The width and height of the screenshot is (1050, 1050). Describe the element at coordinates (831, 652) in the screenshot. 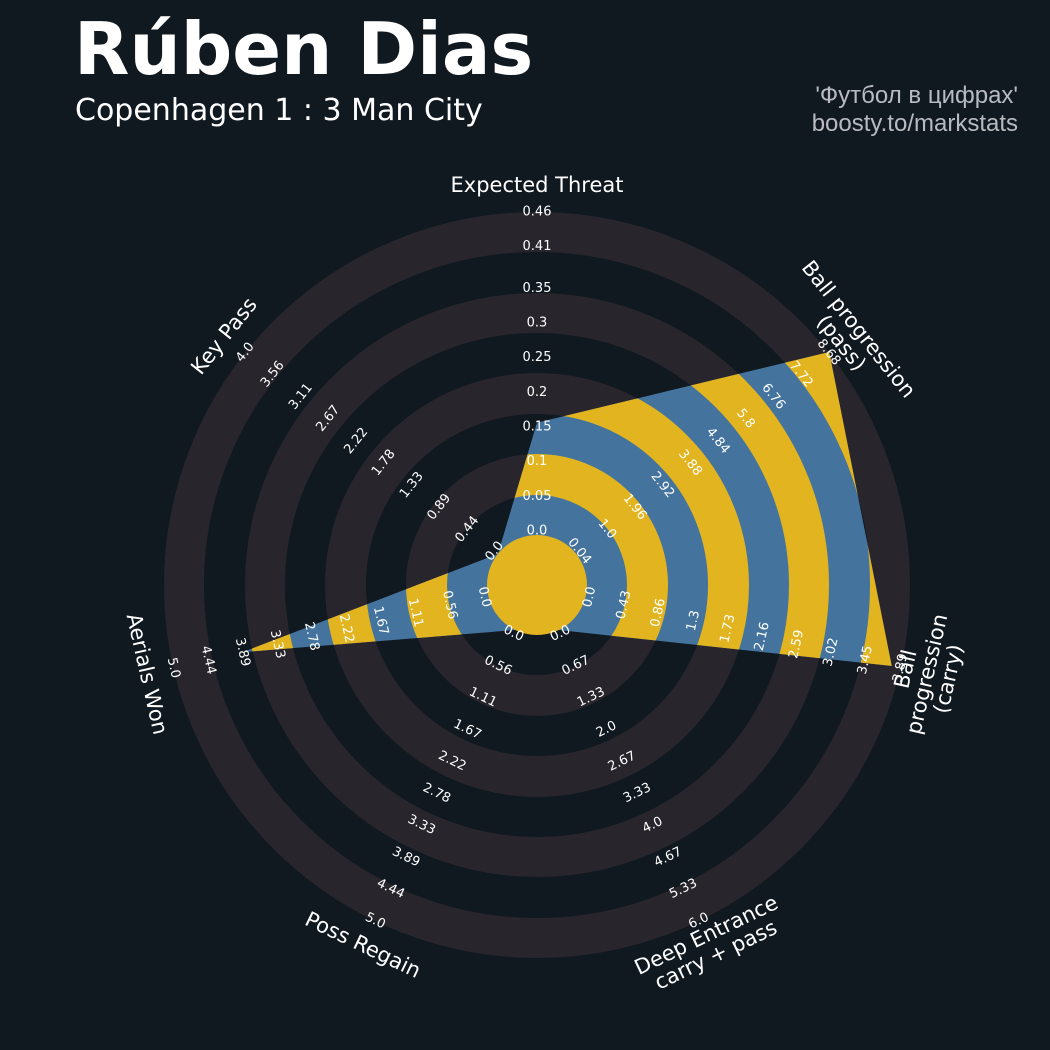

I see `tick-label: 3.02` at that location.